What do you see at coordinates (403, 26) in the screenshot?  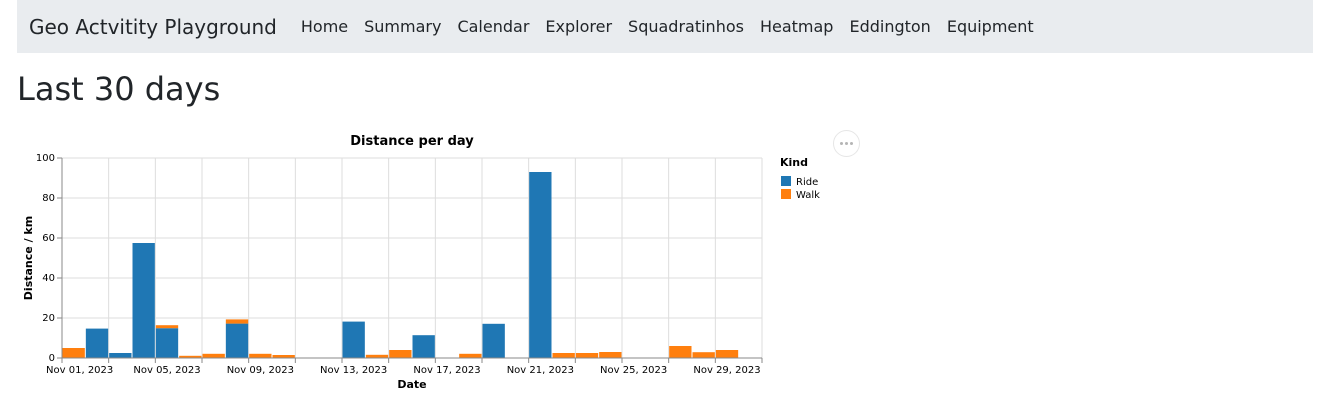 I see `nav-summary: Summary` at bounding box center [403, 26].